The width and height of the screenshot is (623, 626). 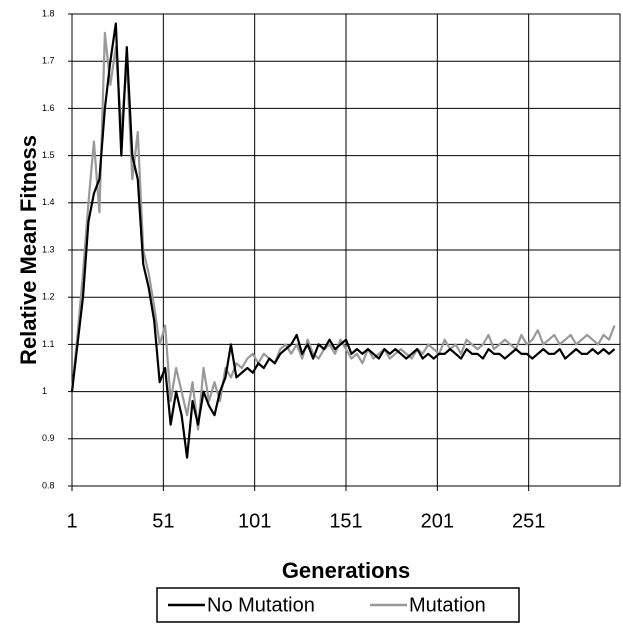 What do you see at coordinates (48, 13) in the screenshot?
I see `y-tick-label: 1.8` at bounding box center [48, 13].